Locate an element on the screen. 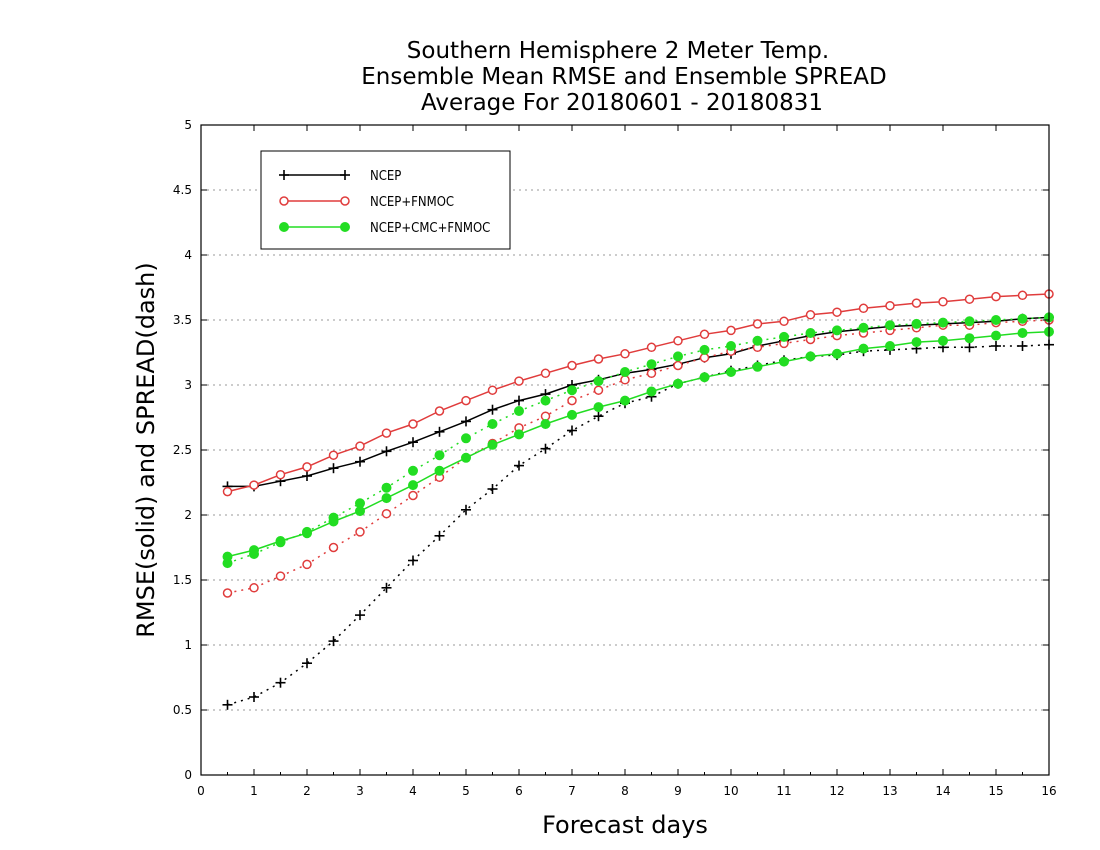 Image resolution: width=1100 pixels, height=850 pixels. x-tick-label: 8 is located at coordinates (625, 791).